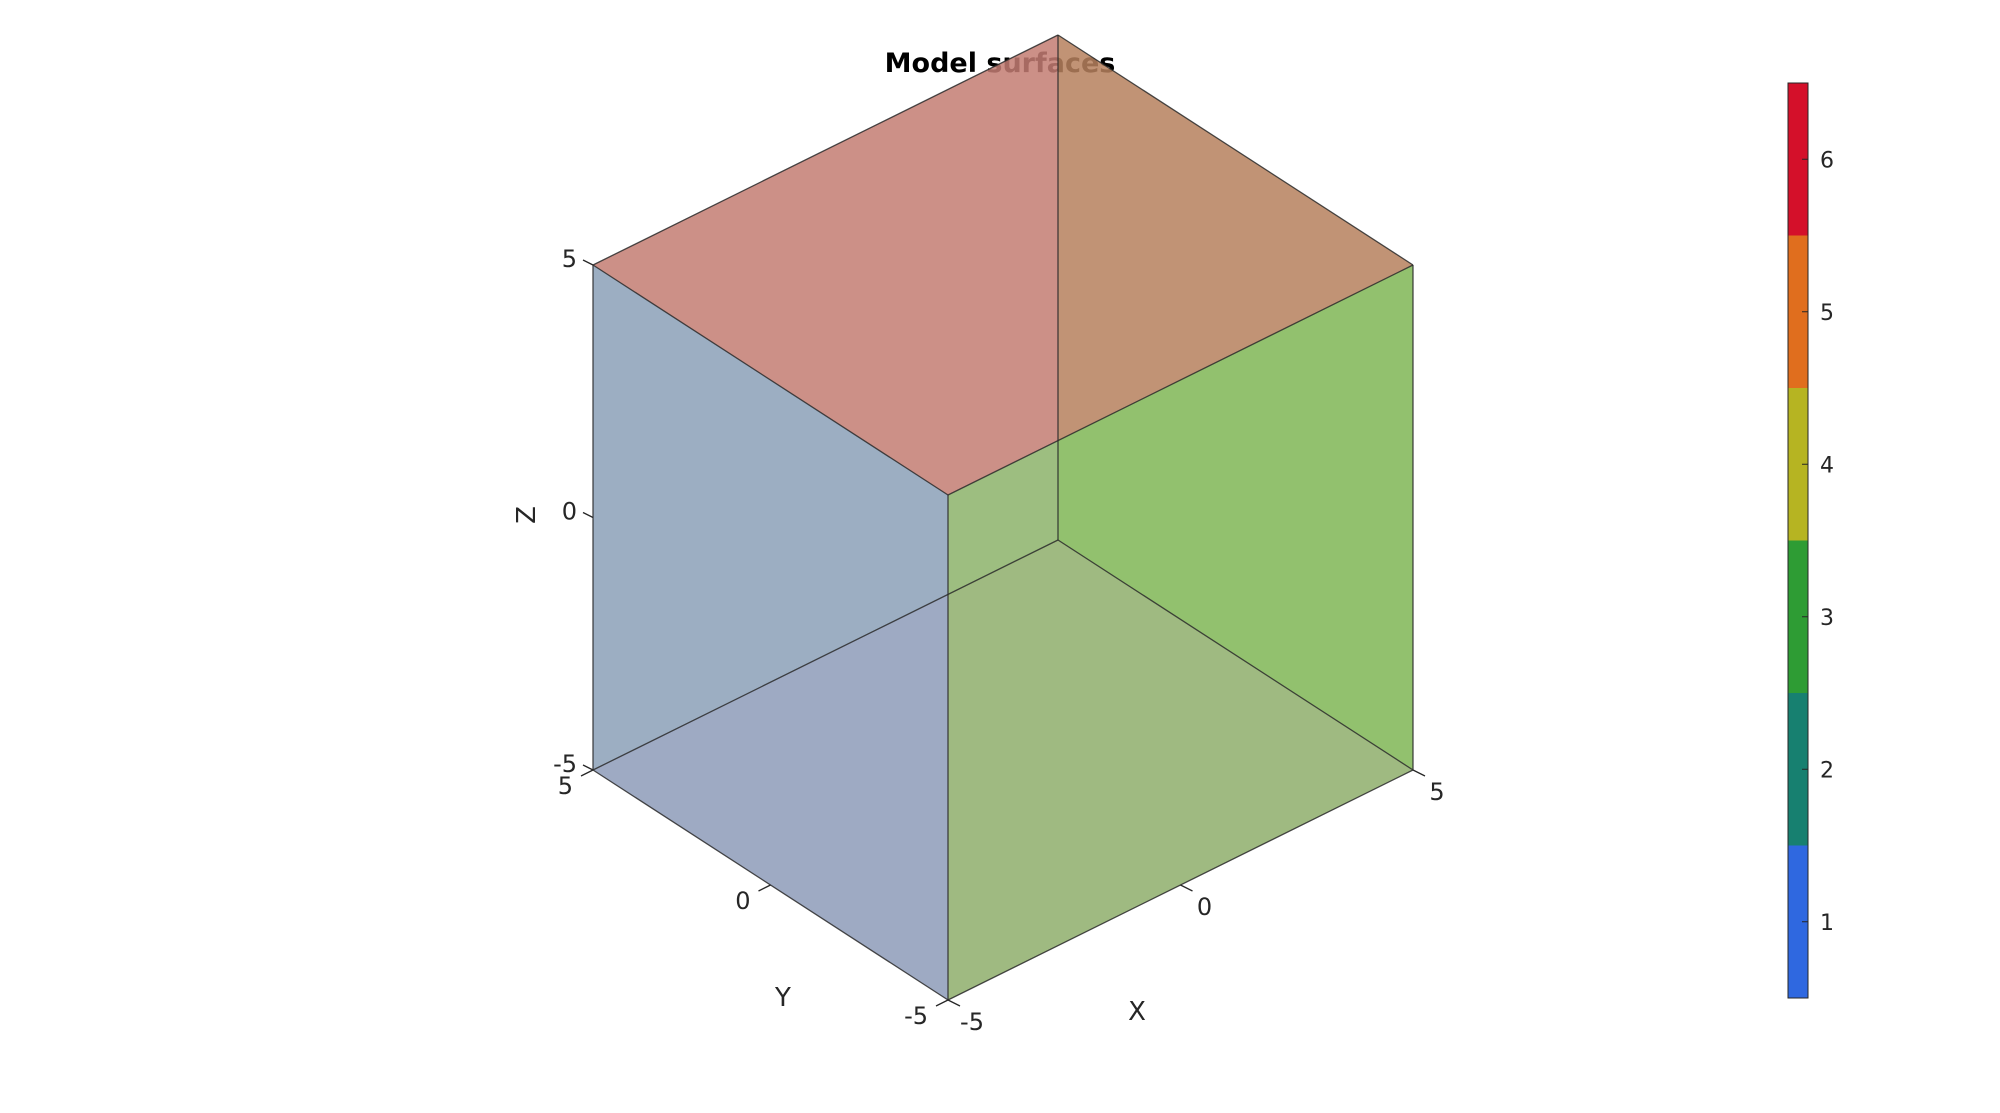  I want to click on face-front-left, so click(770, 632).